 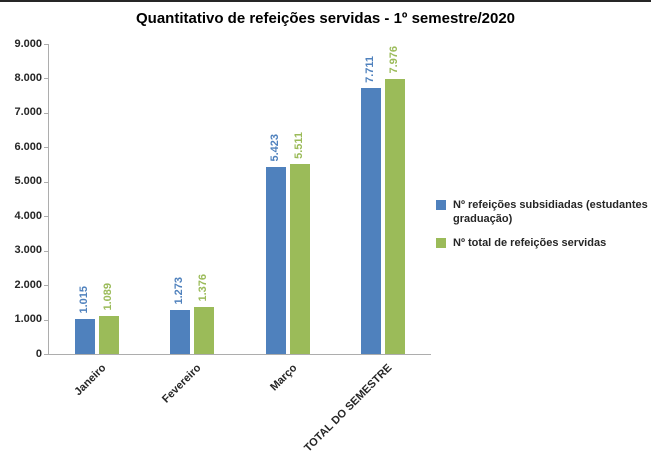 I want to click on y-tick-label: 6.000, so click(x=28, y=146).